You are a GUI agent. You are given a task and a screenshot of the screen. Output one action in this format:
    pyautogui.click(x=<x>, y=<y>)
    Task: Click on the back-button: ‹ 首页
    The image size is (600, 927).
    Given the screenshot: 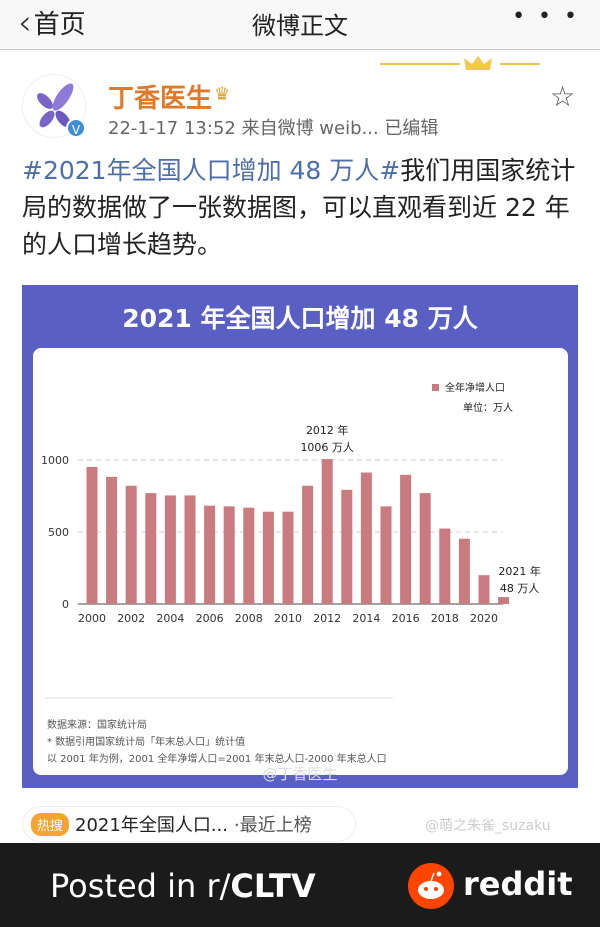 What is the action you would take?
    pyautogui.click(x=52, y=22)
    